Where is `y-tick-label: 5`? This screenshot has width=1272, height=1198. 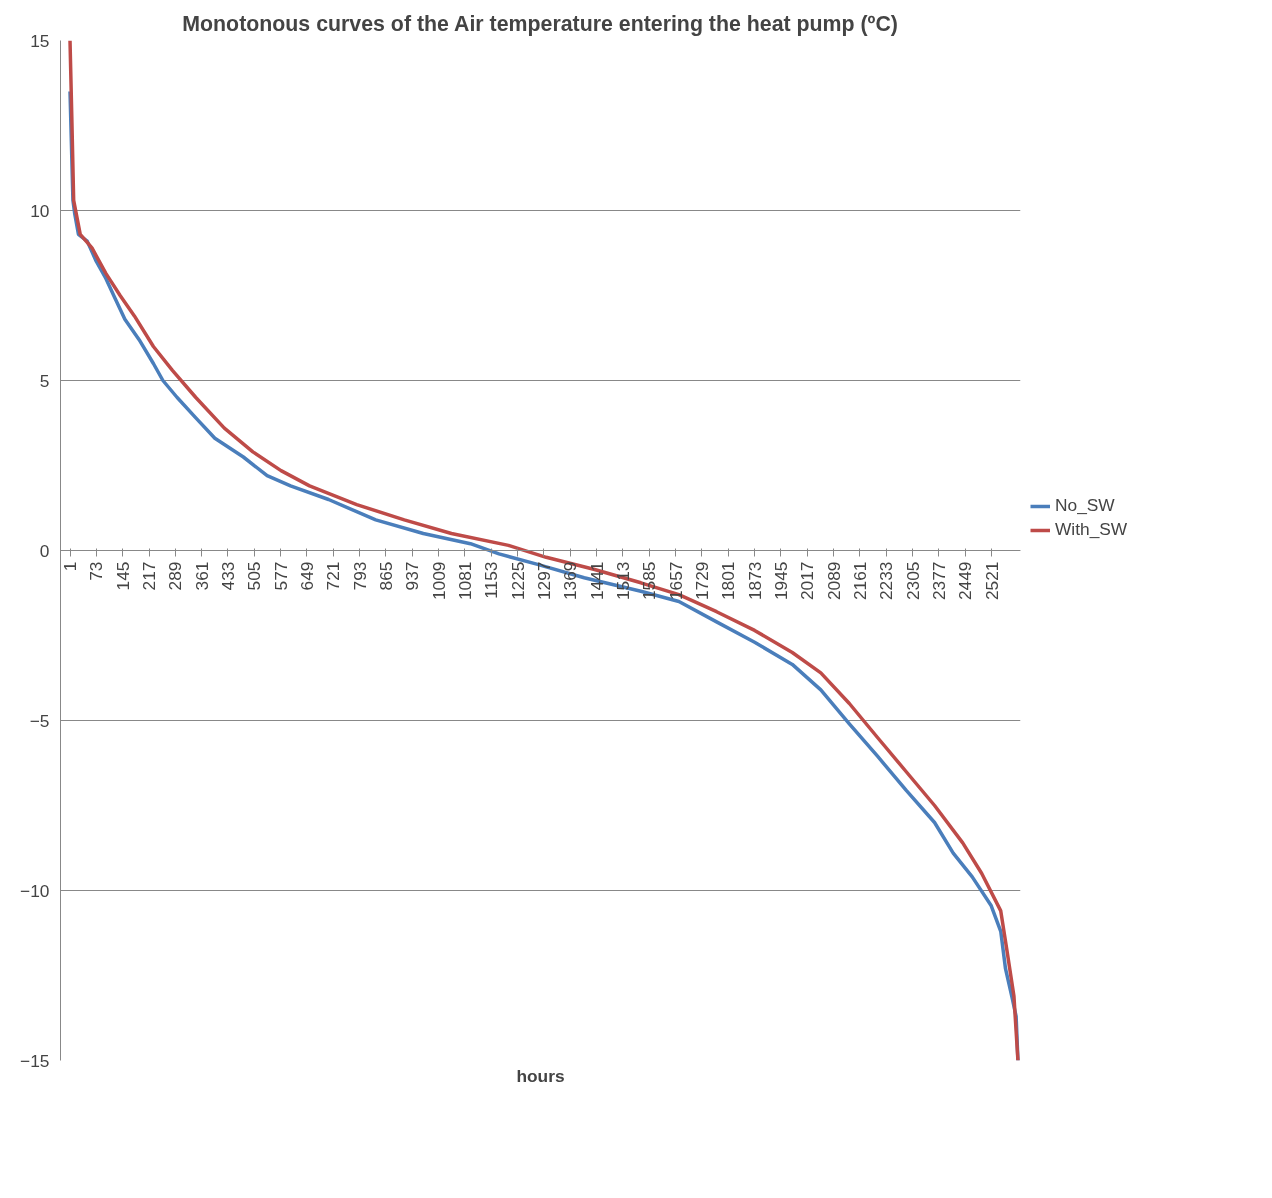
y-tick-label: 5 is located at coordinates (44, 380).